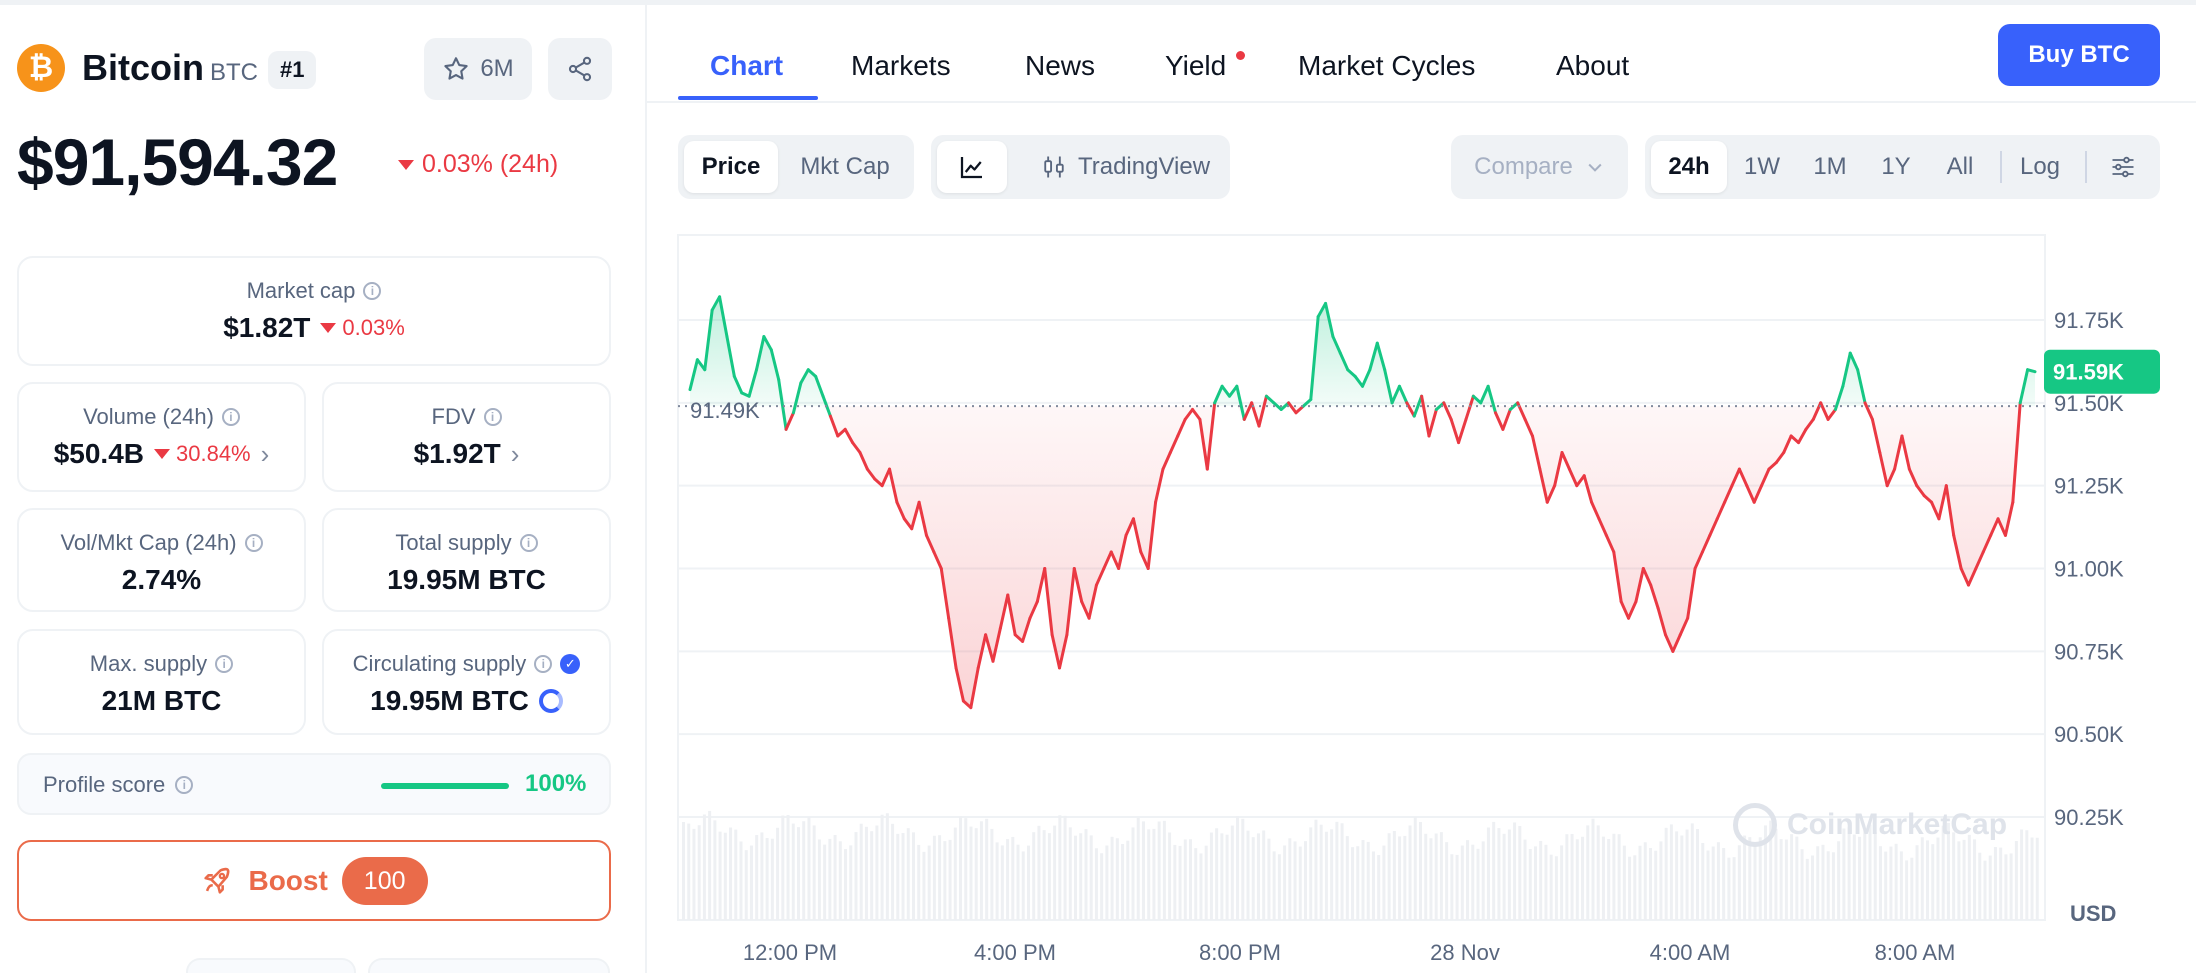 The height and width of the screenshot is (973, 2196). What do you see at coordinates (161, 543) in the screenshot?
I see `vol-mkt-cap-label-row: Vol/Mkt Cap (24h) i` at bounding box center [161, 543].